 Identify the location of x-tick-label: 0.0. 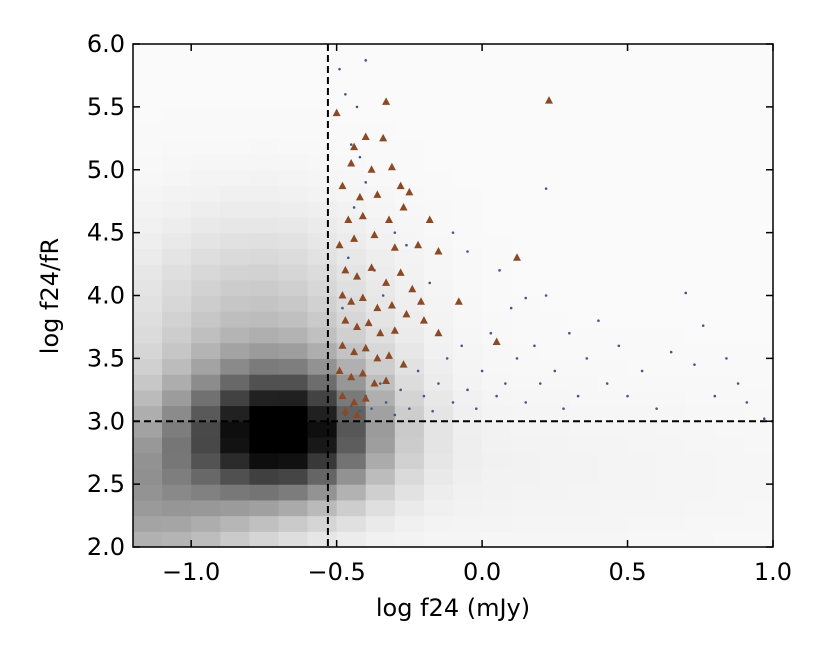
(482, 572).